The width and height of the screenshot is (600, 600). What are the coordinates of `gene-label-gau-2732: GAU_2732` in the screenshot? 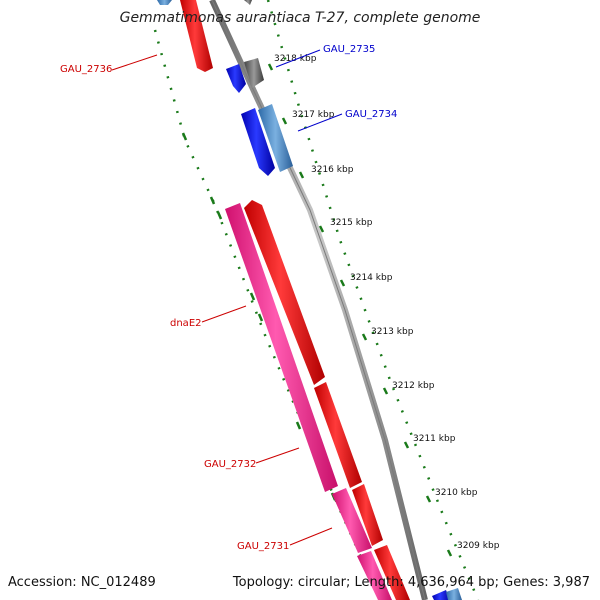 It's located at (230, 464).